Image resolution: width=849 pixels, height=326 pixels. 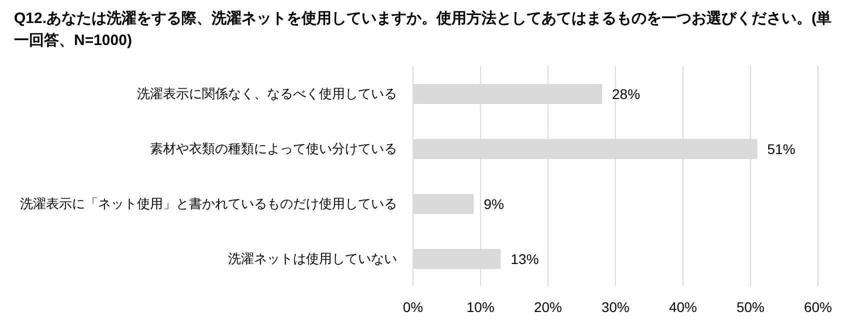 What do you see at coordinates (524, 259) in the screenshot?
I see `data-label: 13%` at bounding box center [524, 259].